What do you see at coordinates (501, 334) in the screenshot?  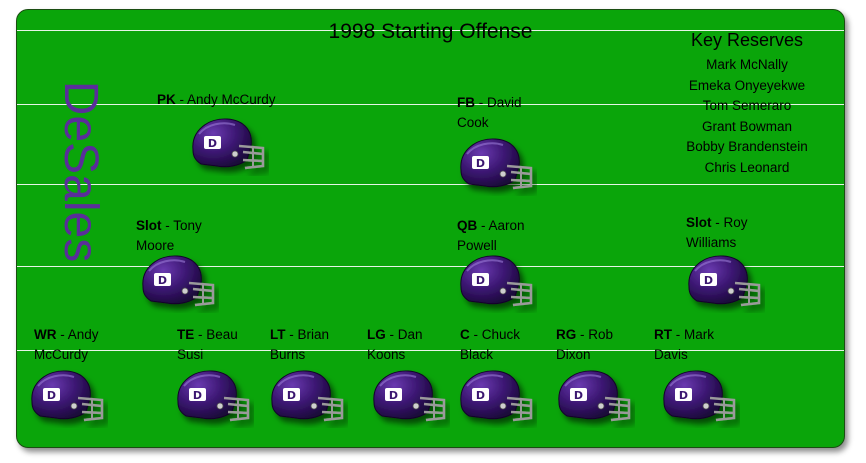 I see `player-name: Chuck` at bounding box center [501, 334].